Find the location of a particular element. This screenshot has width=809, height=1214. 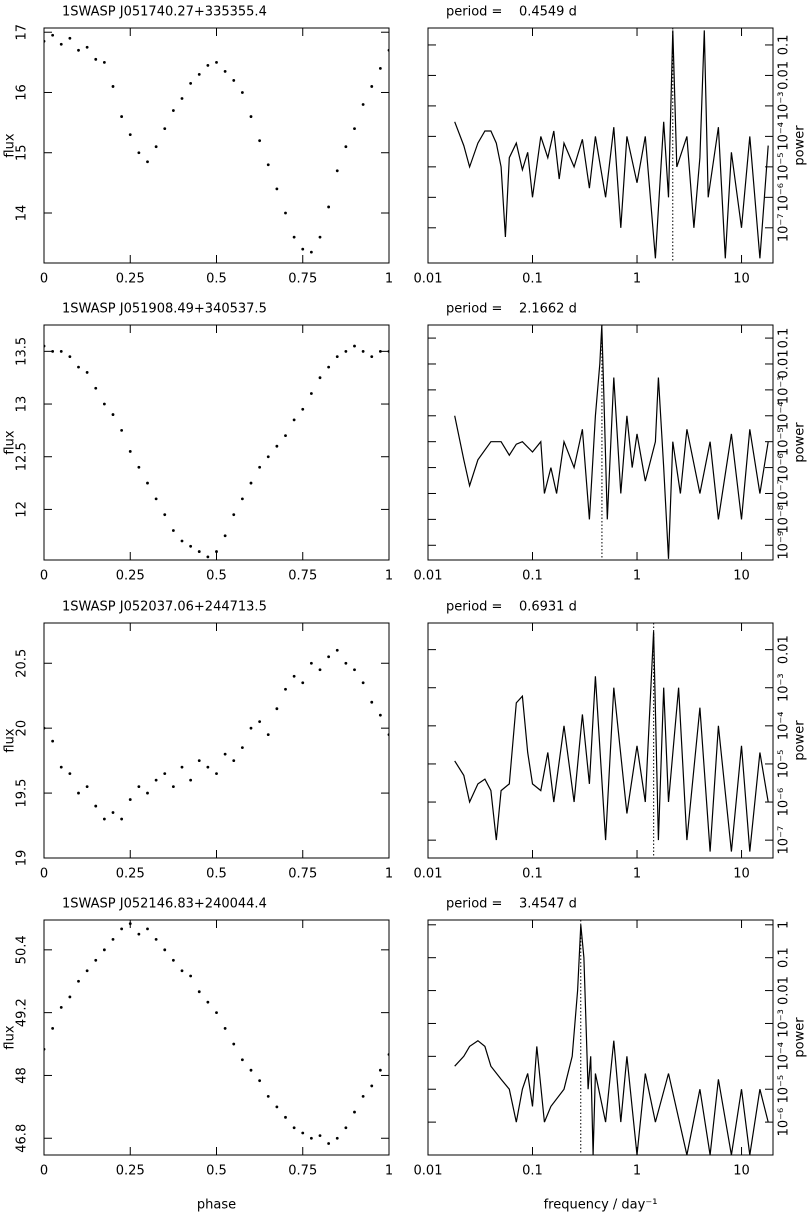

y-tick-label: 10⁻⁶ is located at coordinates (784, 1122).